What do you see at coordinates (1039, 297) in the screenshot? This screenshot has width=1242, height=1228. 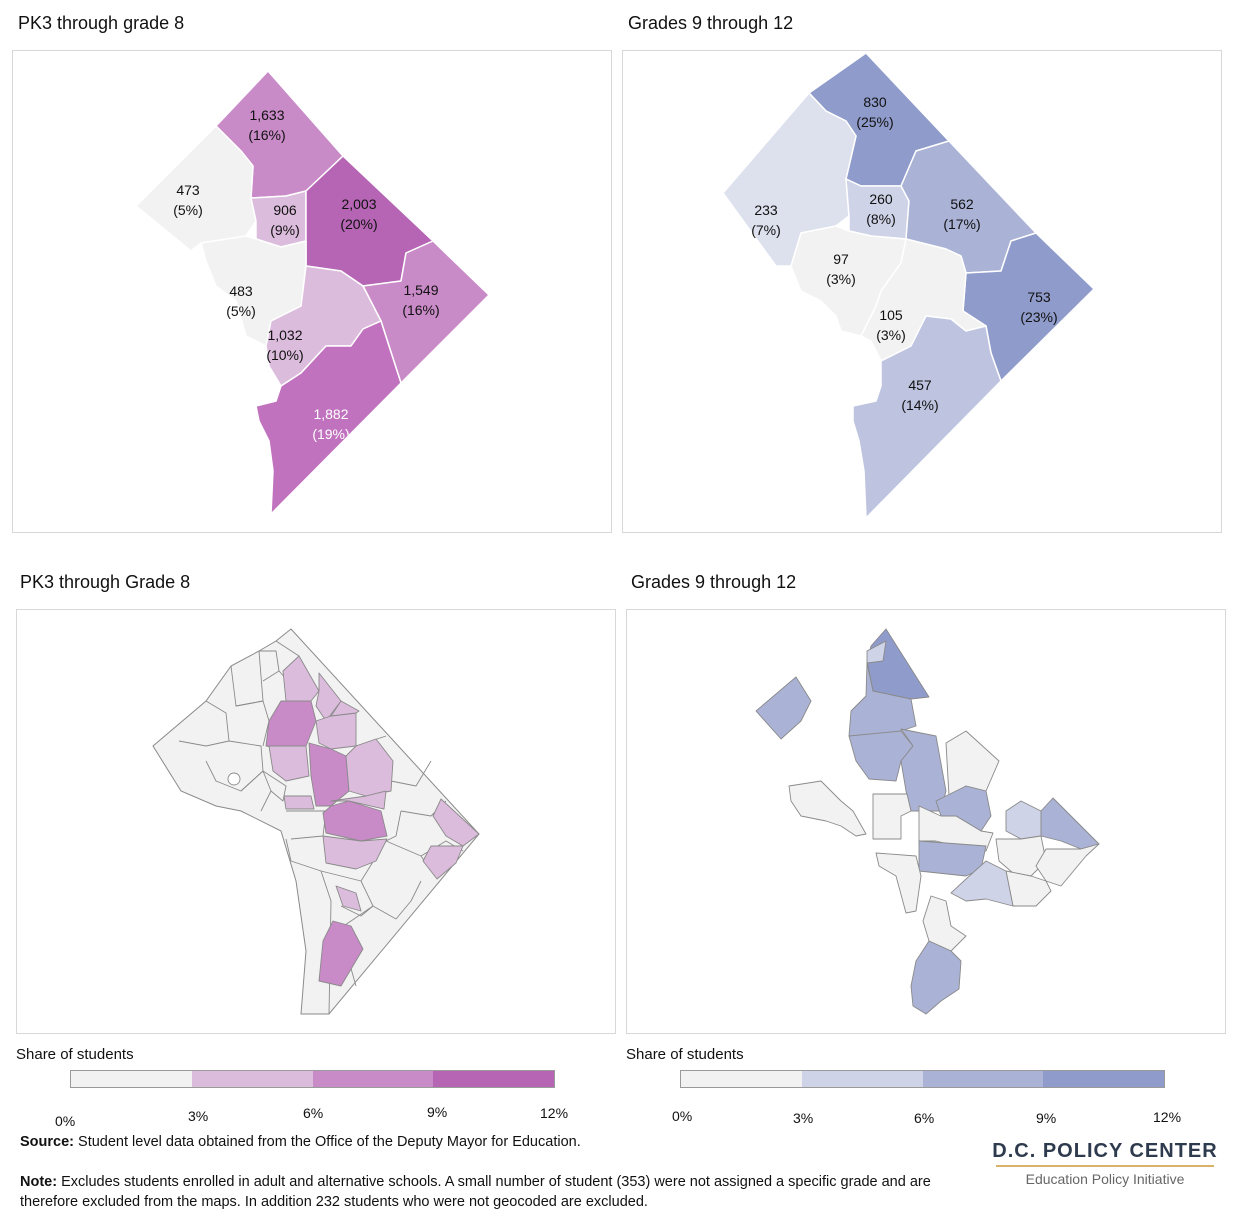 I see `map-label-count: 753` at bounding box center [1039, 297].